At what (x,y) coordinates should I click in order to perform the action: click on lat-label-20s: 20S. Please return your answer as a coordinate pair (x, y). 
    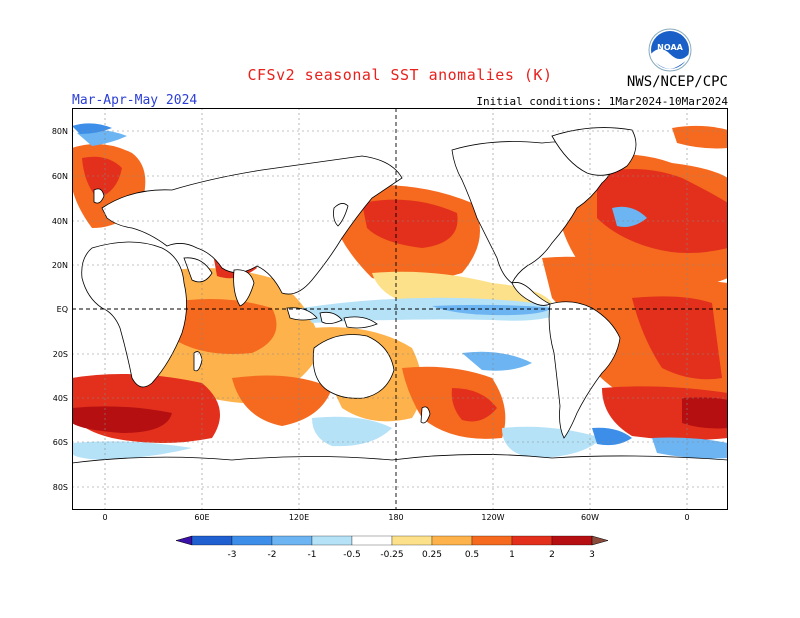
    Looking at the image, I should click on (60, 354).